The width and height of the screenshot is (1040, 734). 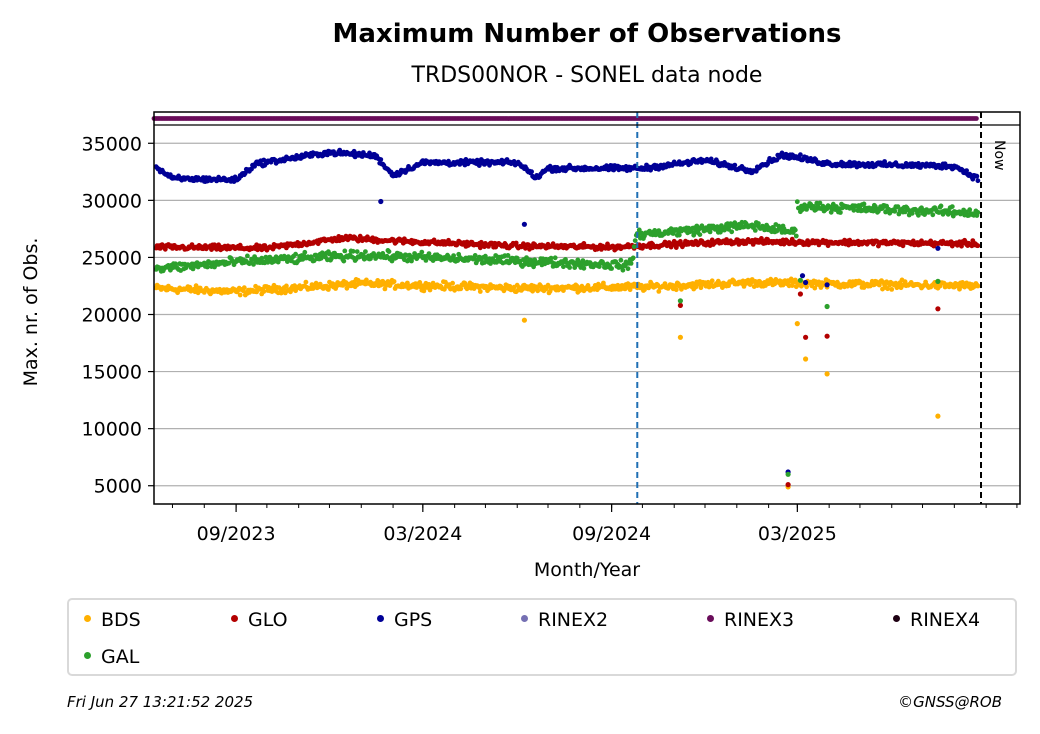 What do you see at coordinates (112, 620) in the screenshot?
I see `legend-item-bds: BDS` at bounding box center [112, 620].